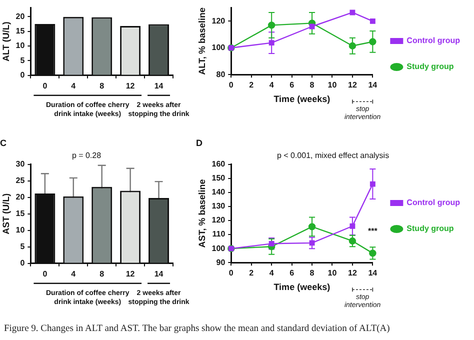 The image size is (474, 340). I want to click on y-axis-title: ALT (U/L), so click(5, 42).